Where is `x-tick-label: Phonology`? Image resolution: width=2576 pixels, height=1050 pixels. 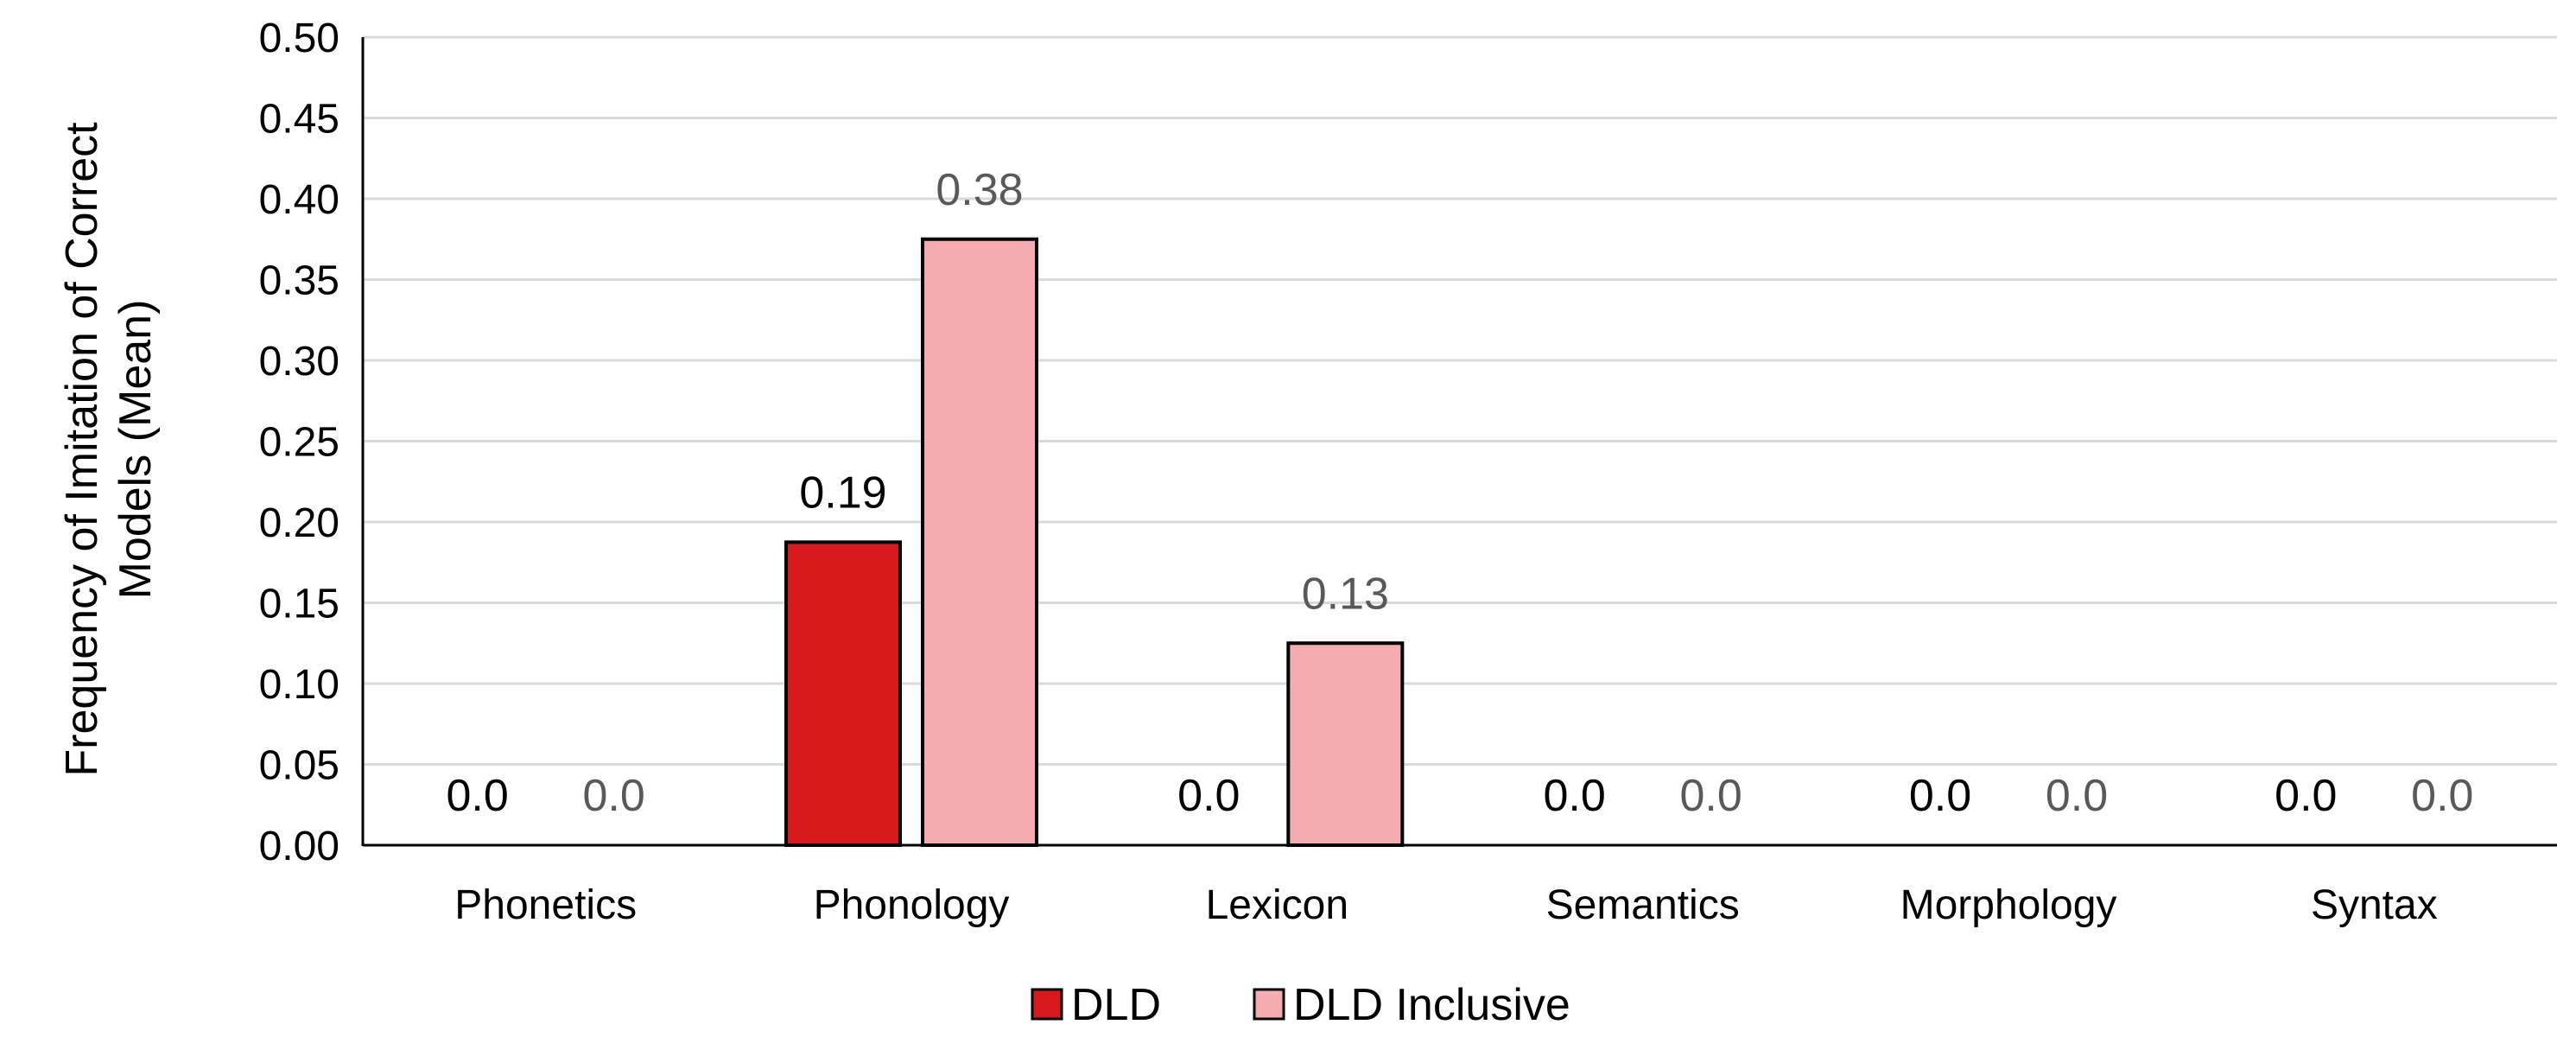 x-tick-label: Phonology is located at coordinates (912, 905).